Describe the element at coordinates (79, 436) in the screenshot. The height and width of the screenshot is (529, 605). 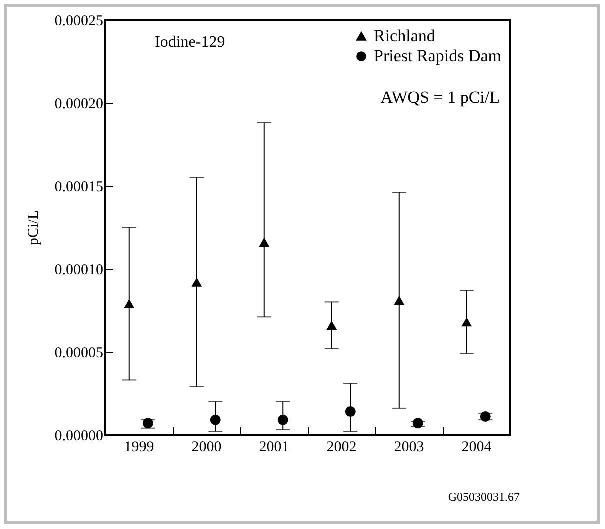
I see `y-tick-label: 0.00000` at that location.